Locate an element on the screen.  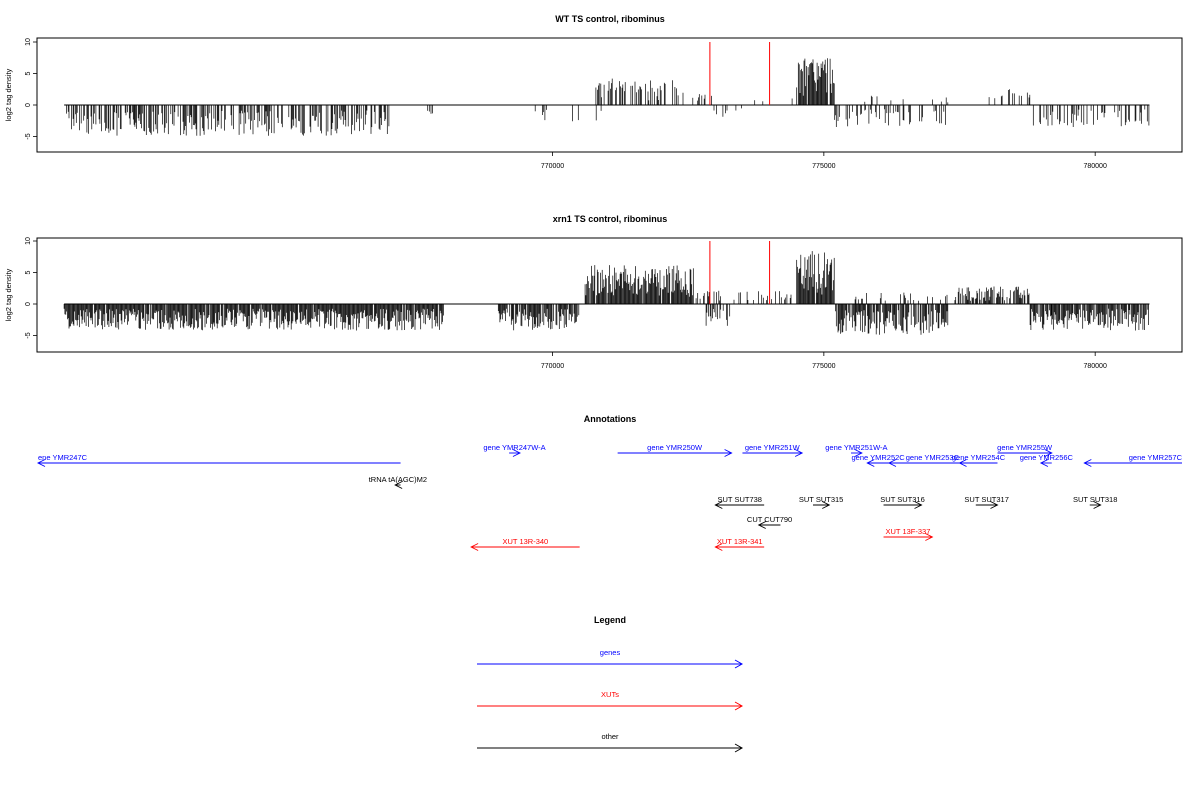
feature-gene-ymr255w: gene YMR255W is located at coordinates (1025, 450).